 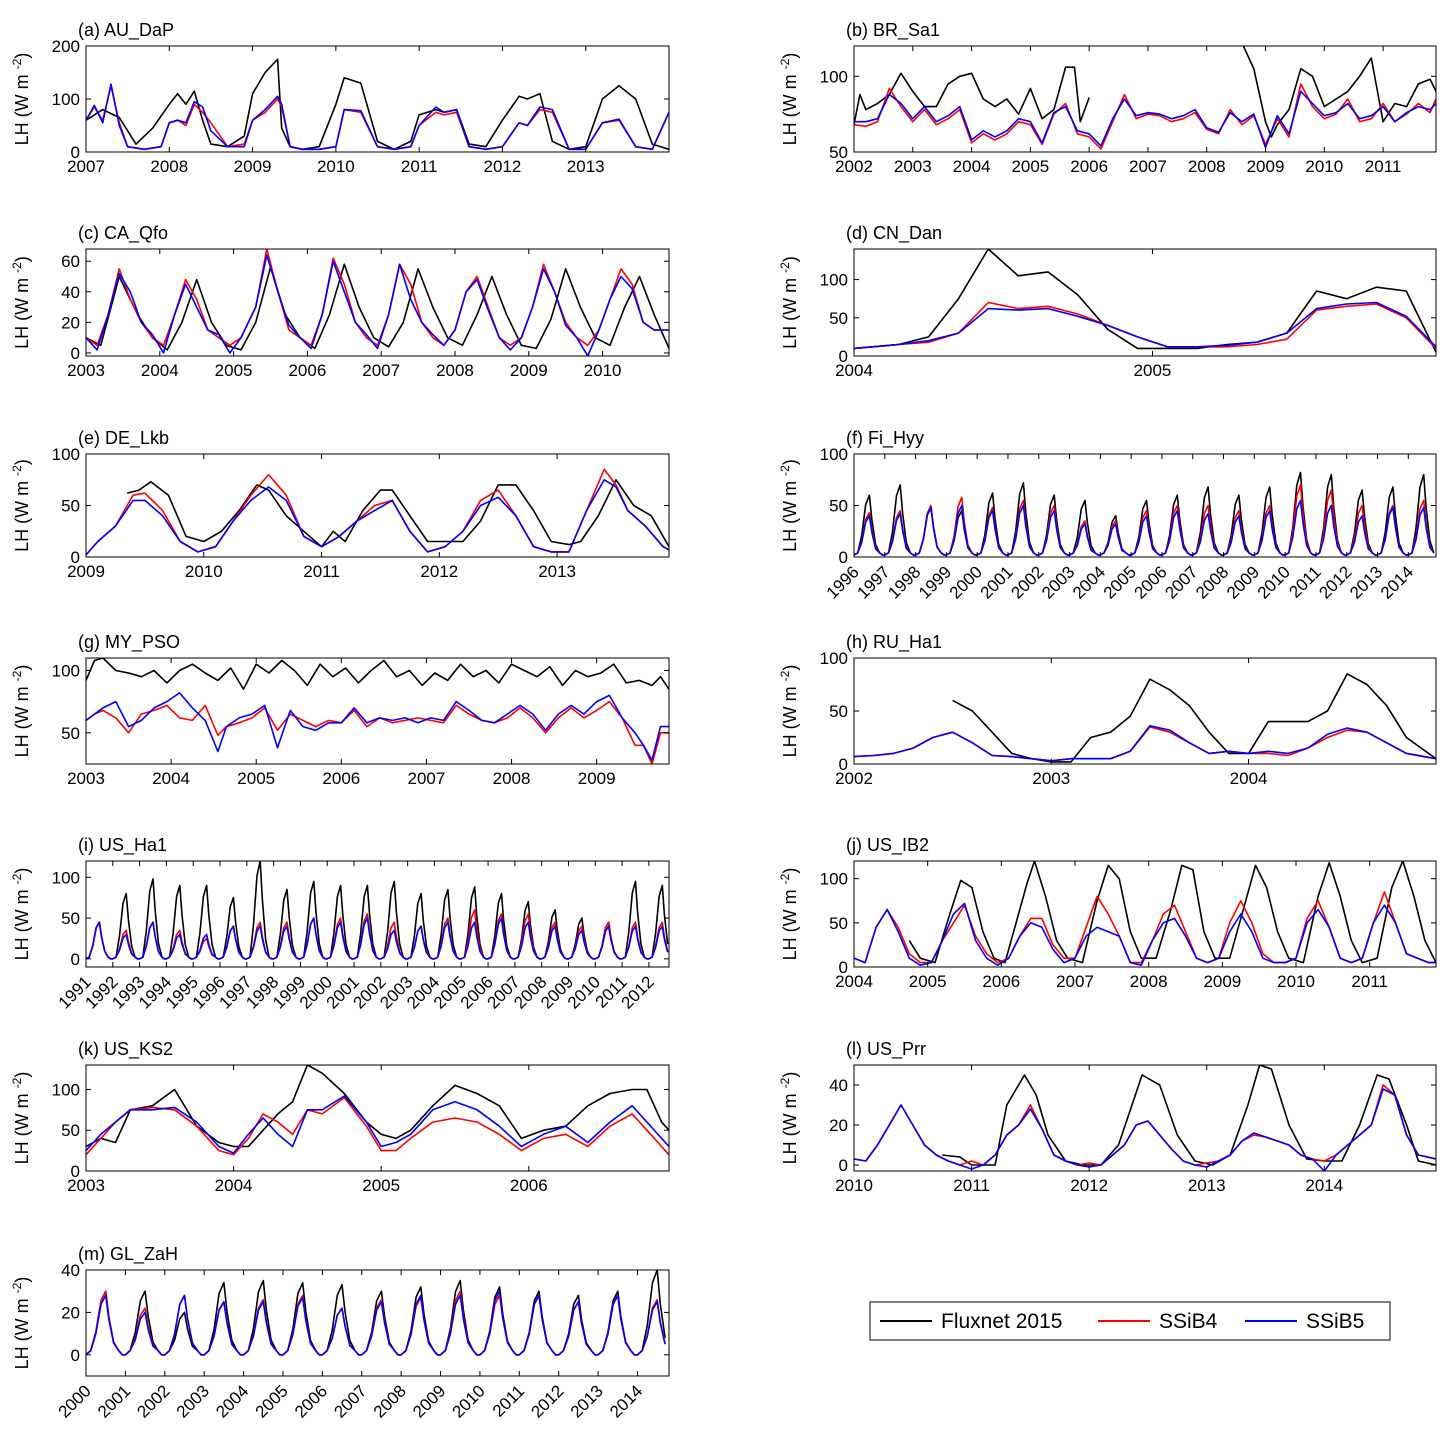 What do you see at coordinates (1339, 92) in the screenshot?
I see `series-line-ssib4-b` at bounding box center [1339, 92].